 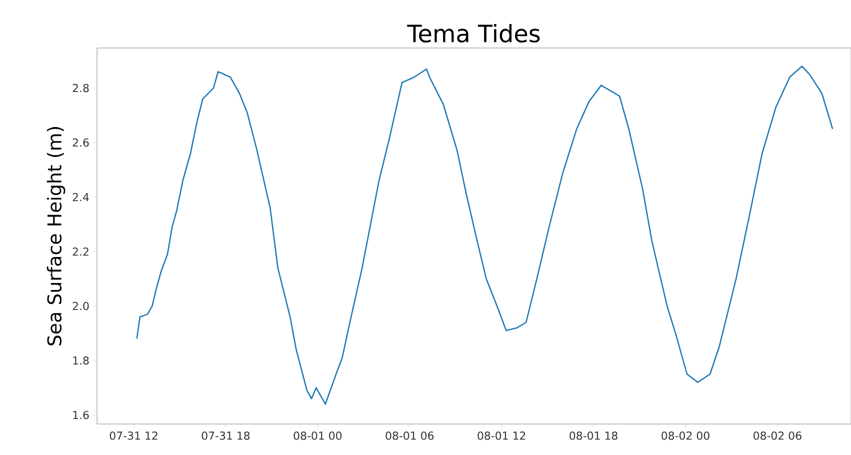 What do you see at coordinates (473, 33) in the screenshot?
I see `chart-title: Tema Tides` at bounding box center [473, 33].